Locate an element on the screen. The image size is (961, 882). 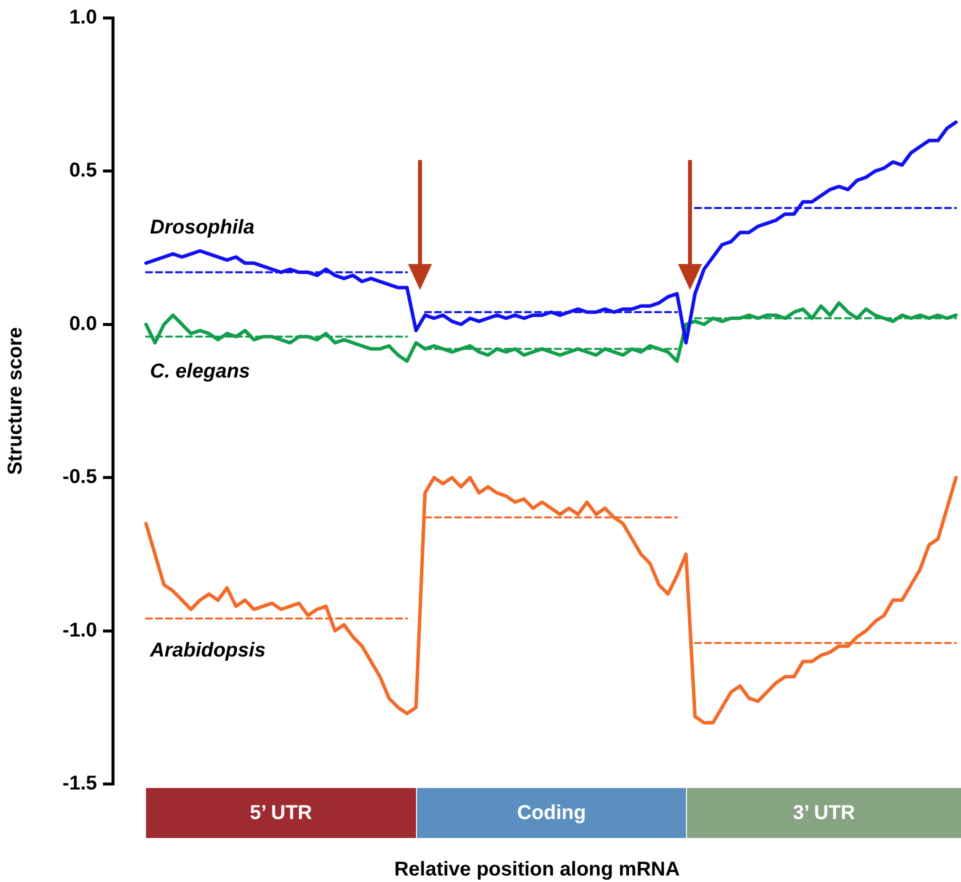
series-label: Arabidopsis is located at coordinates (207, 651).